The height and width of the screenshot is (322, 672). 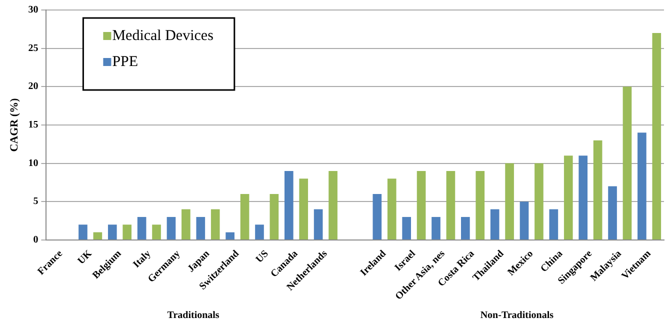 What do you see at coordinates (33, 48) in the screenshot?
I see `y-tick-label: 25` at bounding box center [33, 48].